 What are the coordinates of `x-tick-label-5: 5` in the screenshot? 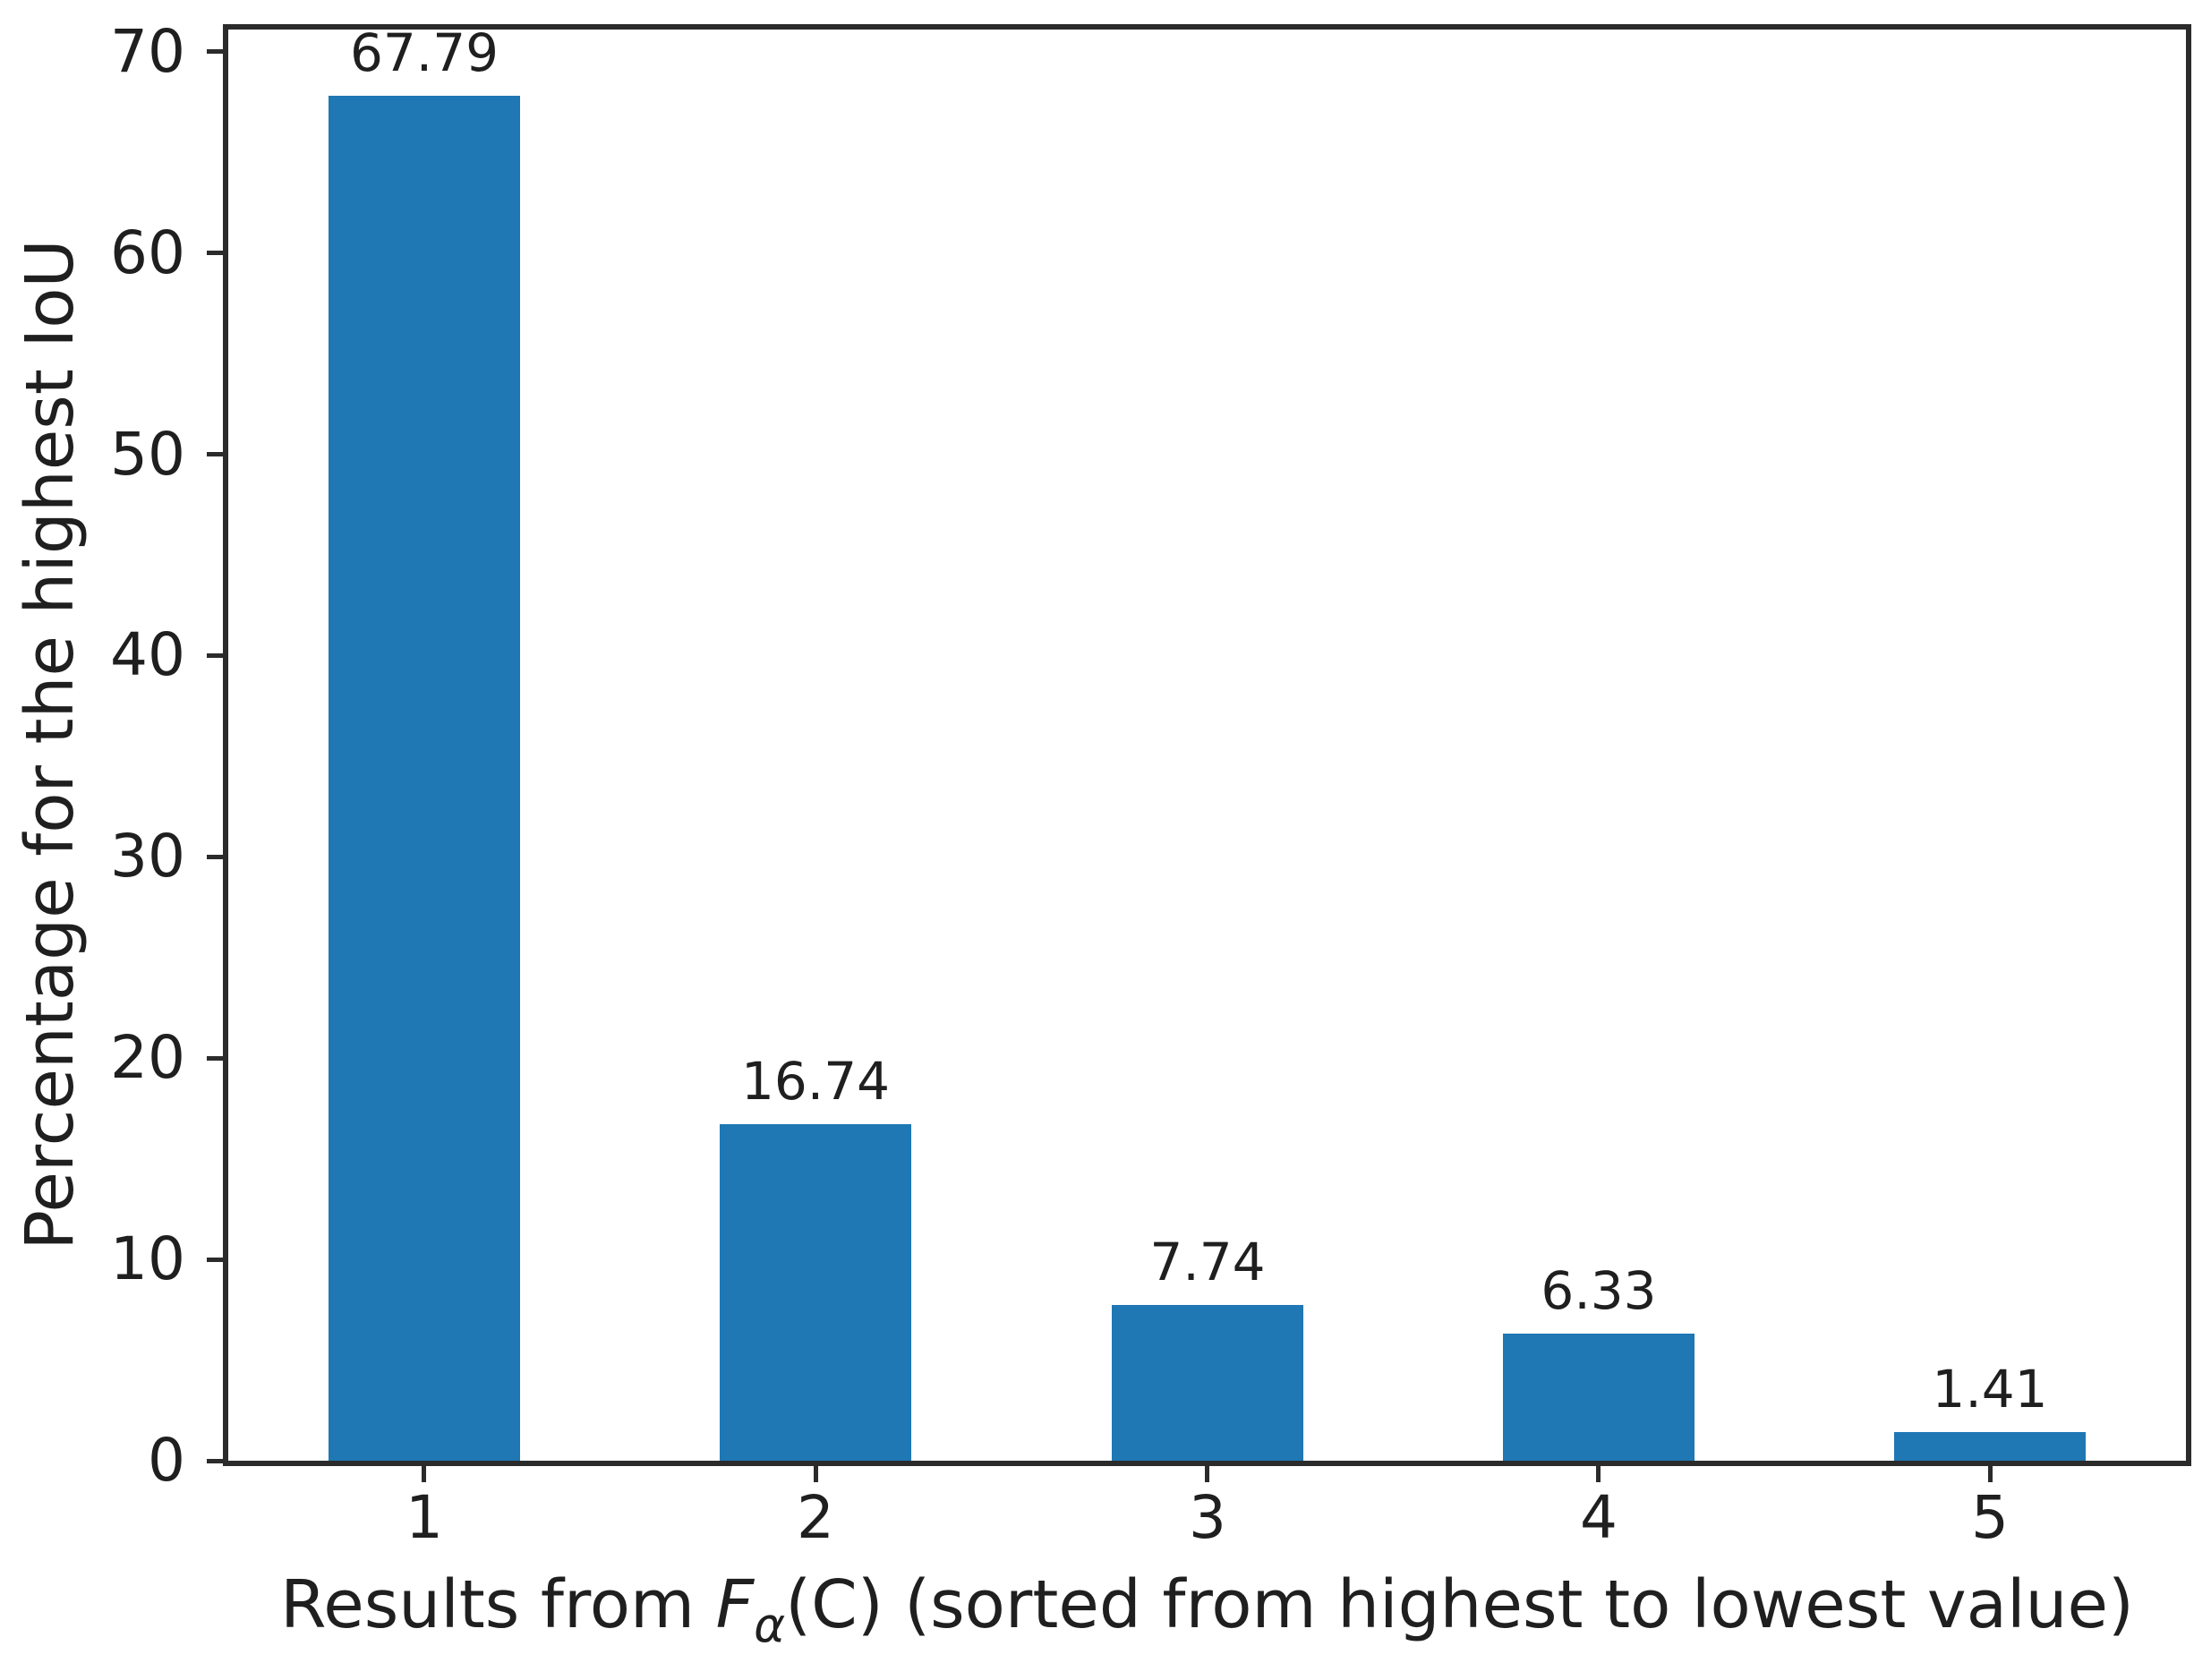 It's located at (1990, 1517).